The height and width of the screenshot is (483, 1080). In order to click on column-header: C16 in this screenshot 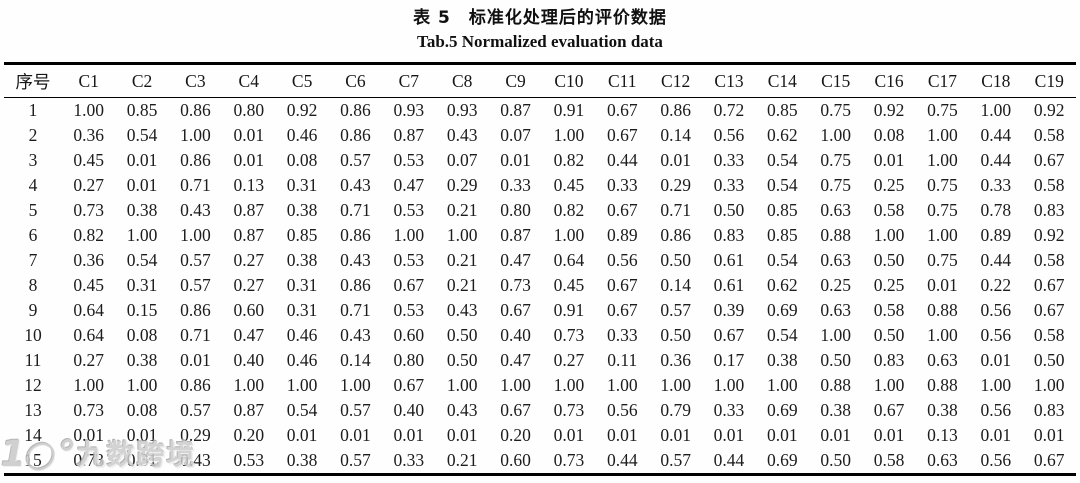, I will do `click(889, 80)`.